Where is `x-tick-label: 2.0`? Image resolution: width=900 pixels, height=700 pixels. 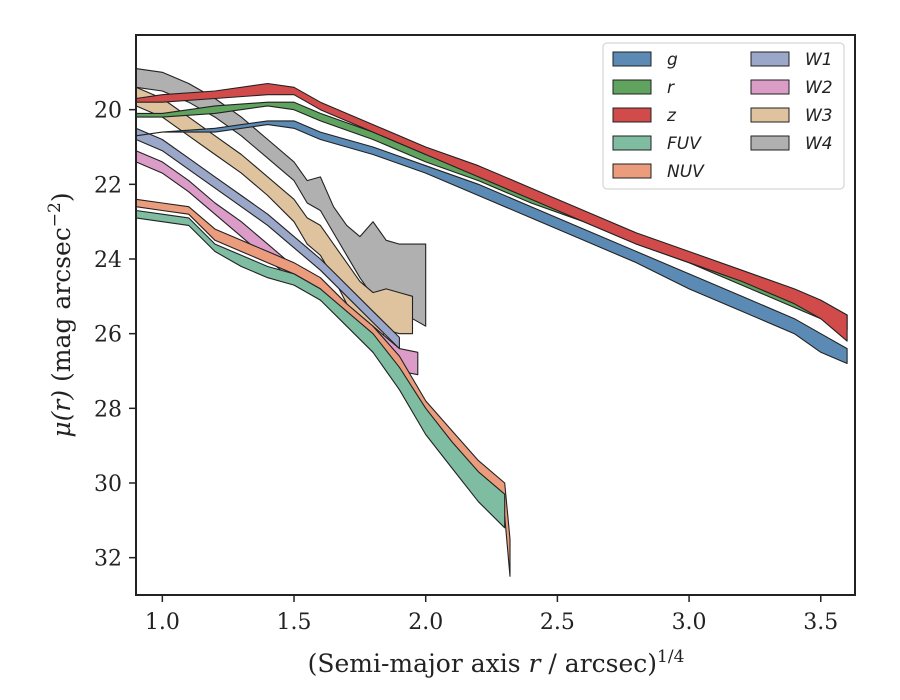
x-tick-label: 2.0 is located at coordinates (425, 622).